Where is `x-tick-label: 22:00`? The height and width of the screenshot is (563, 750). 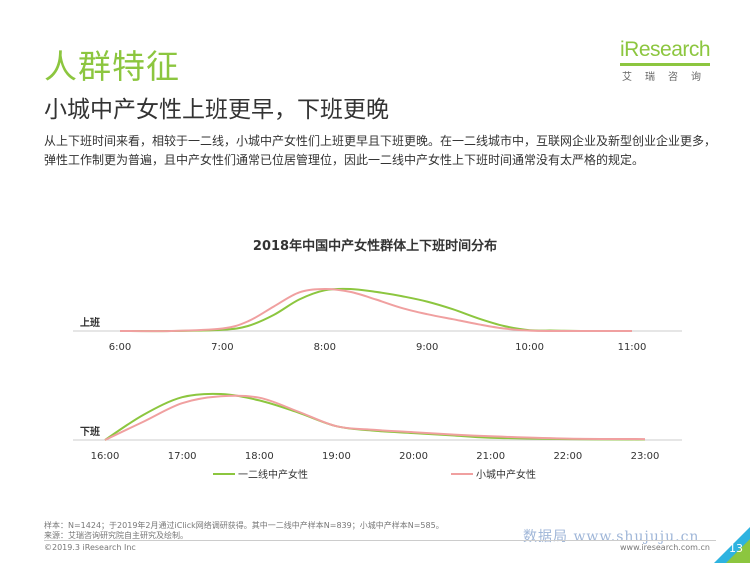 x-tick-label: 22:00 is located at coordinates (567, 456).